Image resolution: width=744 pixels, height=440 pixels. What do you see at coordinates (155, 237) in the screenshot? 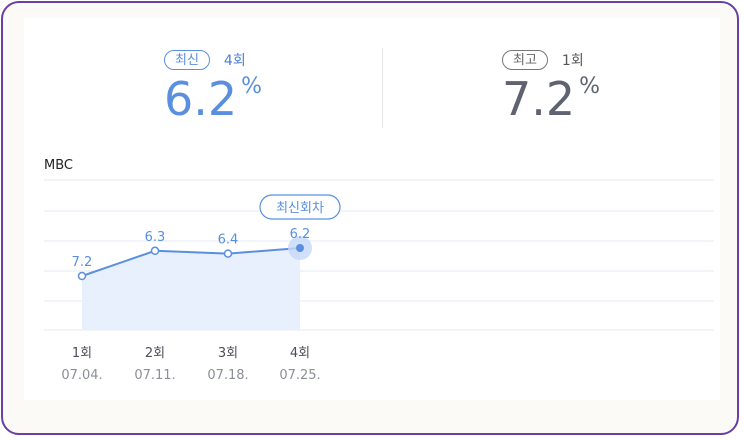
I see `data-label: 6.3` at bounding box center [155, 237].